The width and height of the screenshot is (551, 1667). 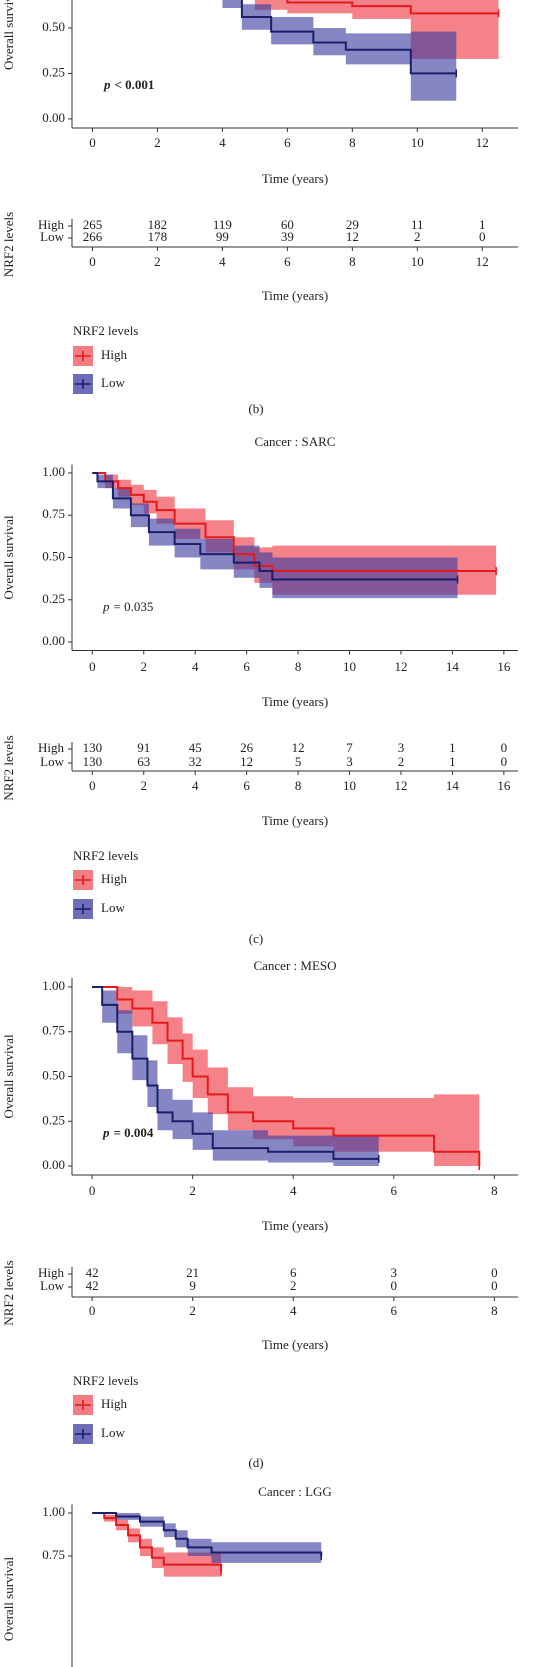 What do you see at coordinates (127, 606) in the screenshot?
I see `p-value: p = 0.035` at bounding box center [127, 606].